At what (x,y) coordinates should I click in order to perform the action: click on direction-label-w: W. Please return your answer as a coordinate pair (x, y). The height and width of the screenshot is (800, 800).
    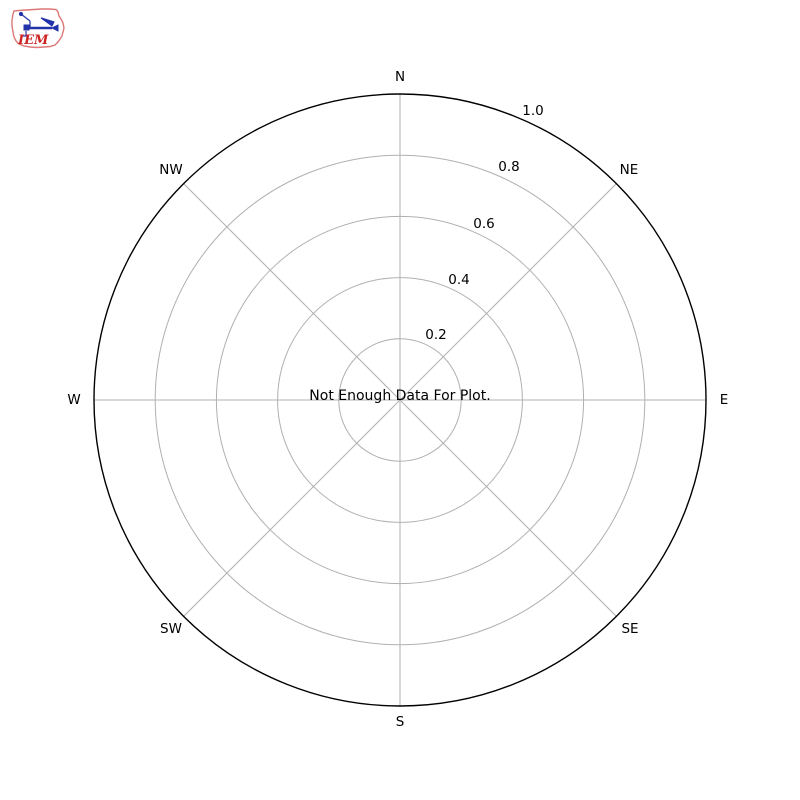
    Looking at the image, I should click on (73, 400).